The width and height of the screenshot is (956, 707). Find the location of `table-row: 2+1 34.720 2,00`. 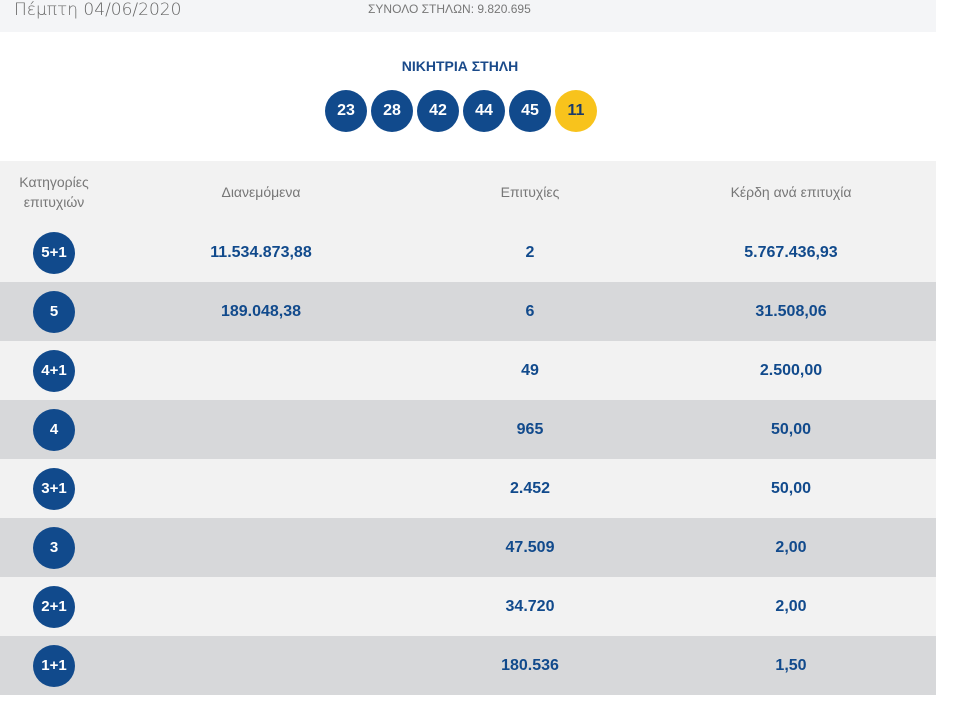

table-row: 2+1 34.720 2,00 is located at coordinates (468, 606).